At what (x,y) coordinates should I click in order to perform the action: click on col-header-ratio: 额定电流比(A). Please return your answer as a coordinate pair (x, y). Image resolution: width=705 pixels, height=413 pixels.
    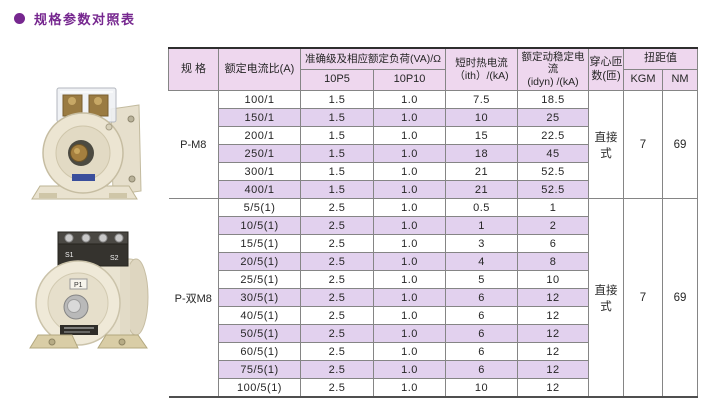
    Looking at the image, I should click on (259, 69).